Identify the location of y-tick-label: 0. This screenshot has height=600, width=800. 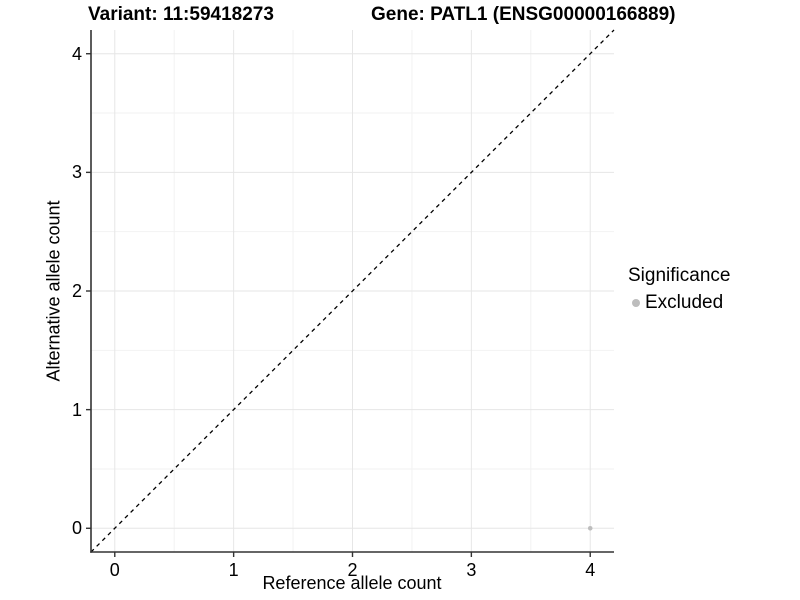
(76, 528).